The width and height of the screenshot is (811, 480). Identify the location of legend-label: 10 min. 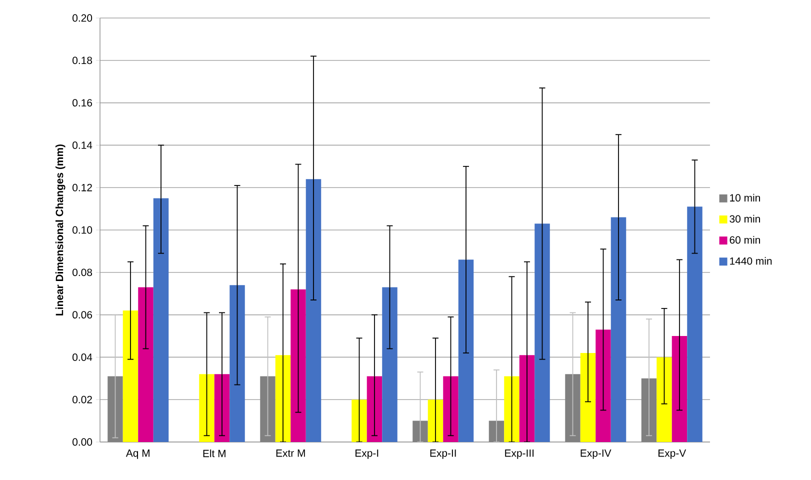
(745, 198).